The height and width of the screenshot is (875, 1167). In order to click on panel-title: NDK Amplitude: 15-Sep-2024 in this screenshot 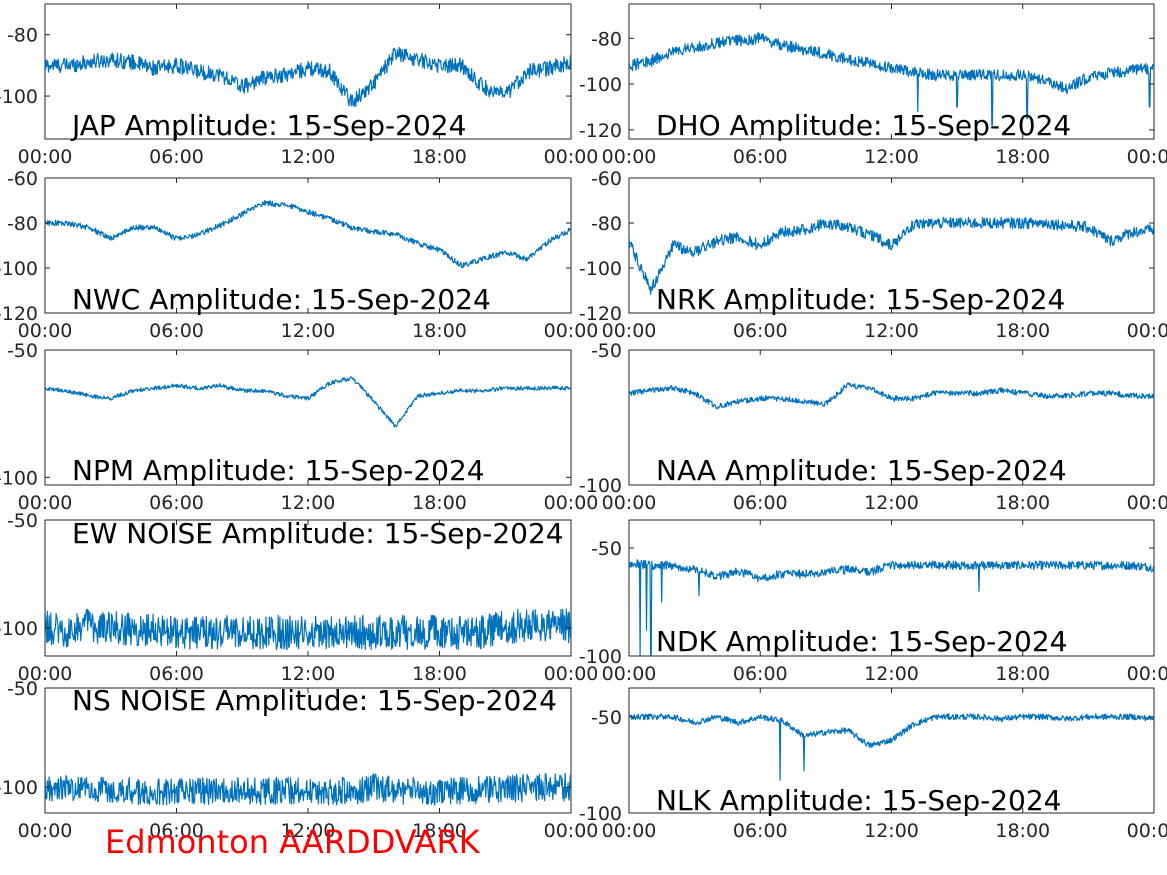, I will do `click(861, 641)`.